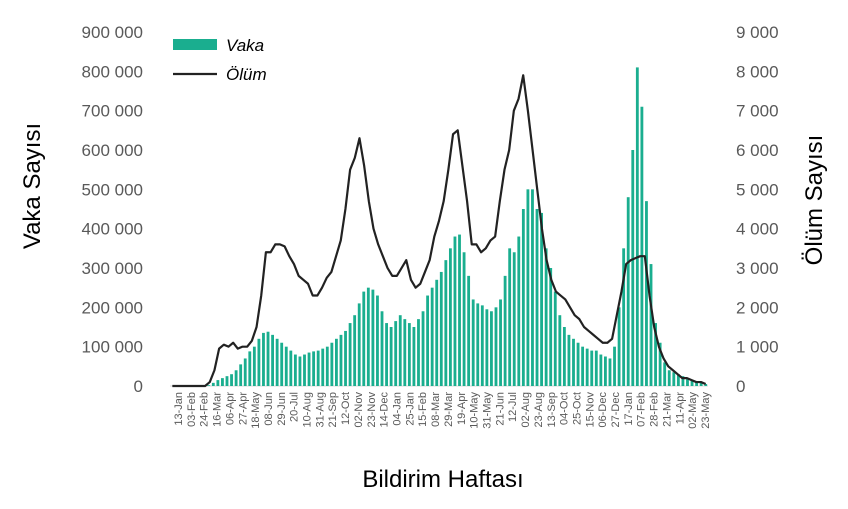 Image resolution: width=848 pixels, height=509 pixels. Describe the element at coordinates (346, 408) in the screenshot. I see `x-tick-label: 12-Oct` at that location.